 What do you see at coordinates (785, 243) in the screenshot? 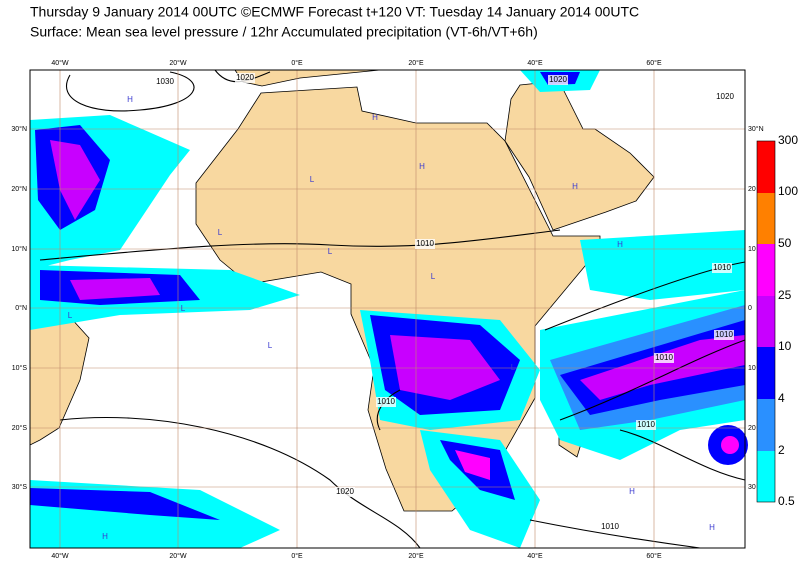
I see `legend-label: 50` at bounding box center [785, 243].